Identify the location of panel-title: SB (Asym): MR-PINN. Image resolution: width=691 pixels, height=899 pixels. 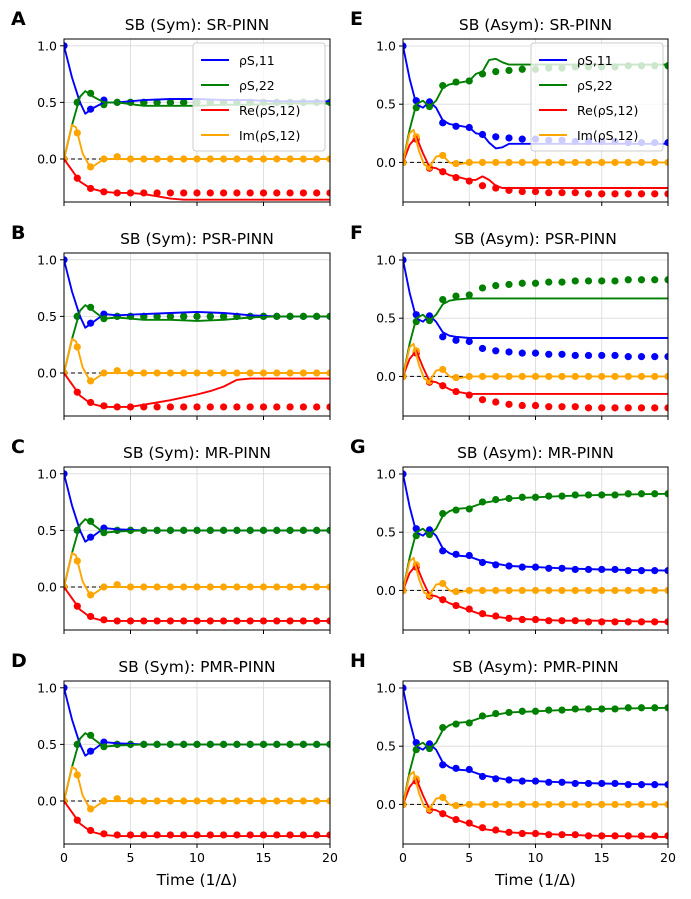
(535, 453).